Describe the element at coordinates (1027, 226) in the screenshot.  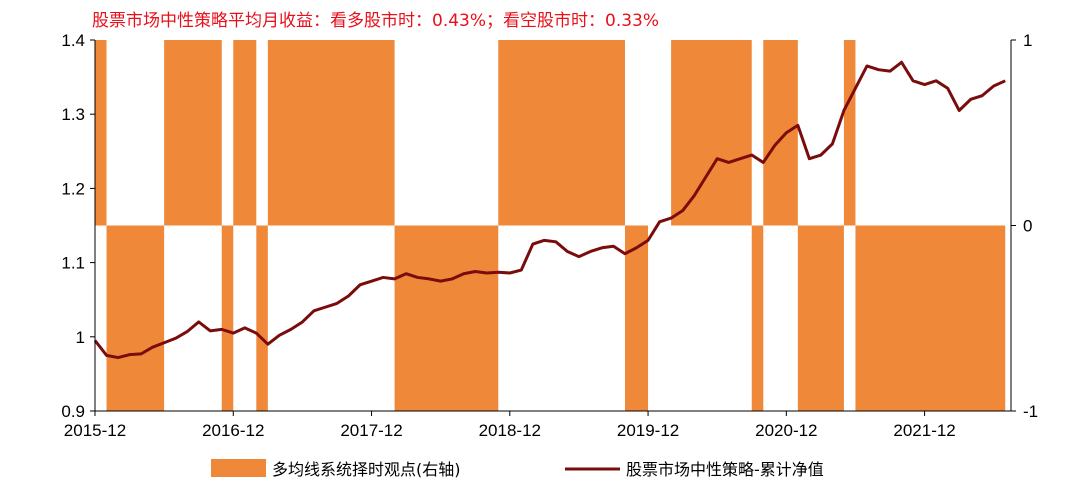
I see `y-right-tick-label: 0` at that location.